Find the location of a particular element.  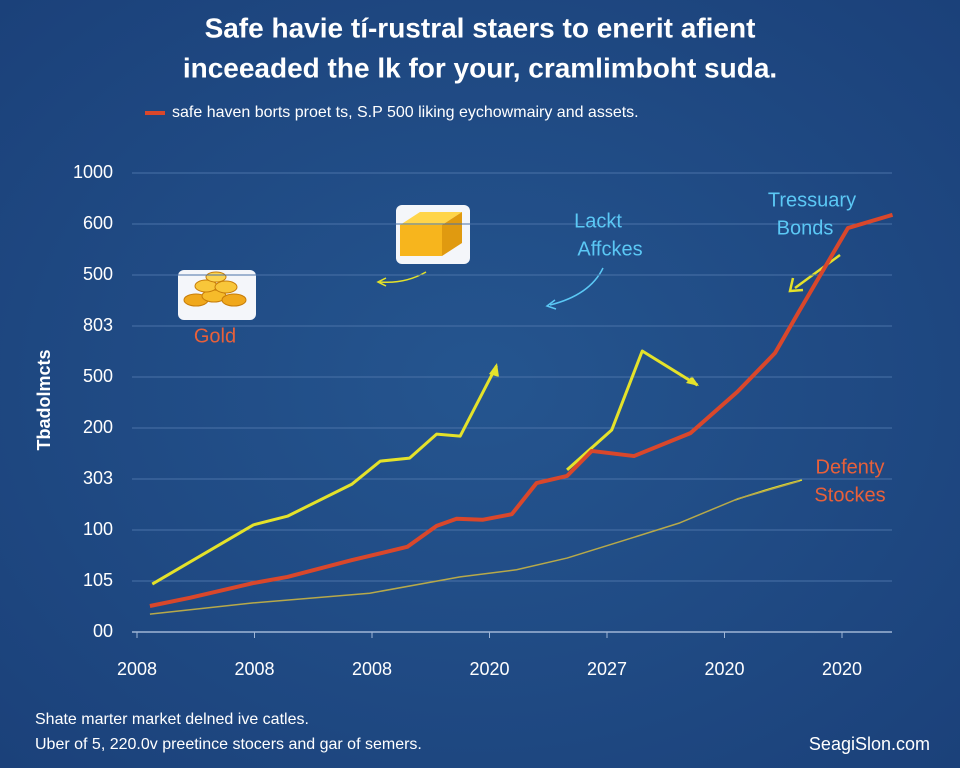

y-tick-label: 303 is located at coordinates (98, 478).